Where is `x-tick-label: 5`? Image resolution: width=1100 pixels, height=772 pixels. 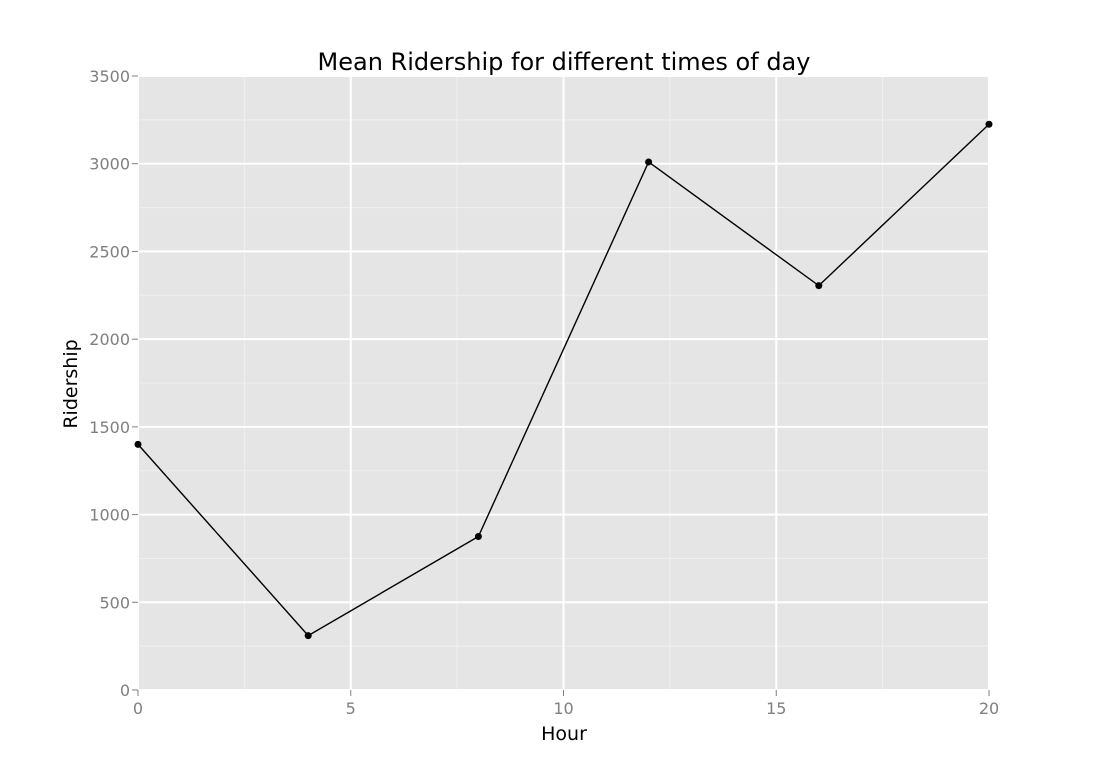 x-tick-label: 5 is located at coordinates (351, 708).